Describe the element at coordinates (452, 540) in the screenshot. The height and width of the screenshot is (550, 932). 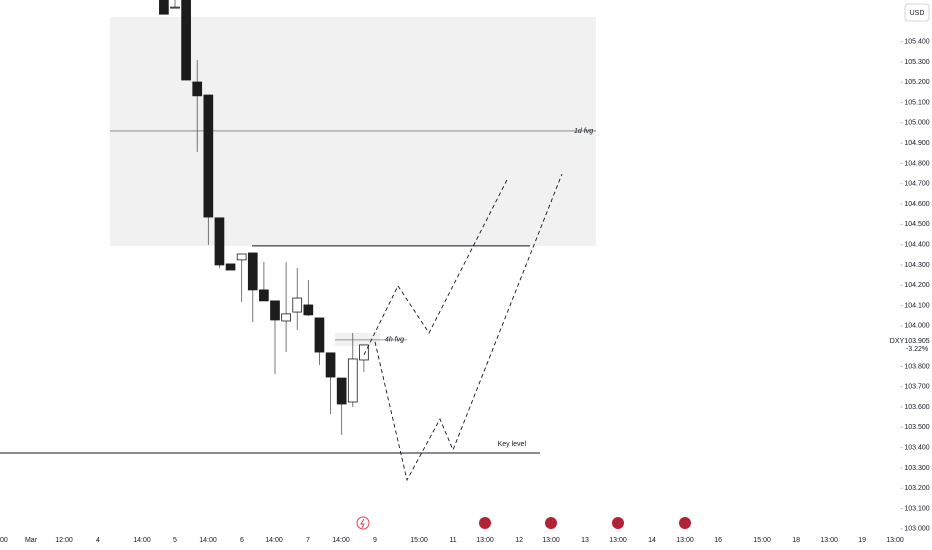
I see `x-tick-label: 11` at that location.